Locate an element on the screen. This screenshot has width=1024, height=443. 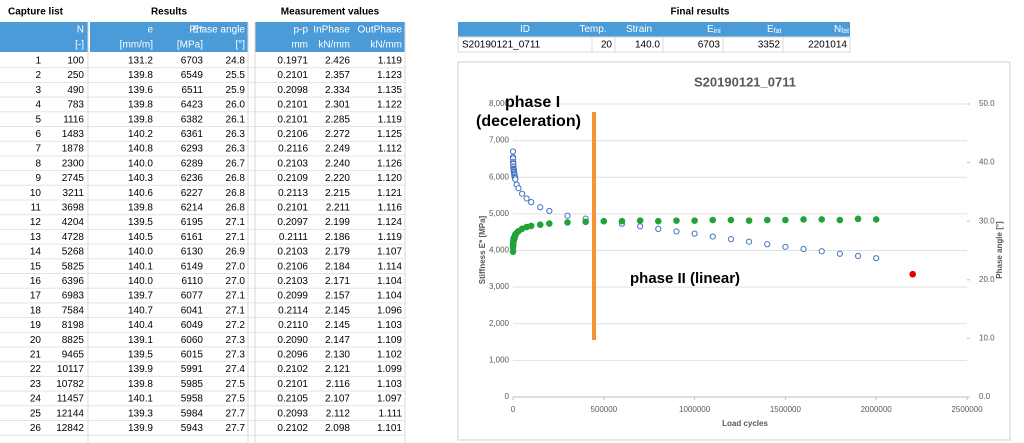
cell: 6049 is located at coordinates (192, 325).